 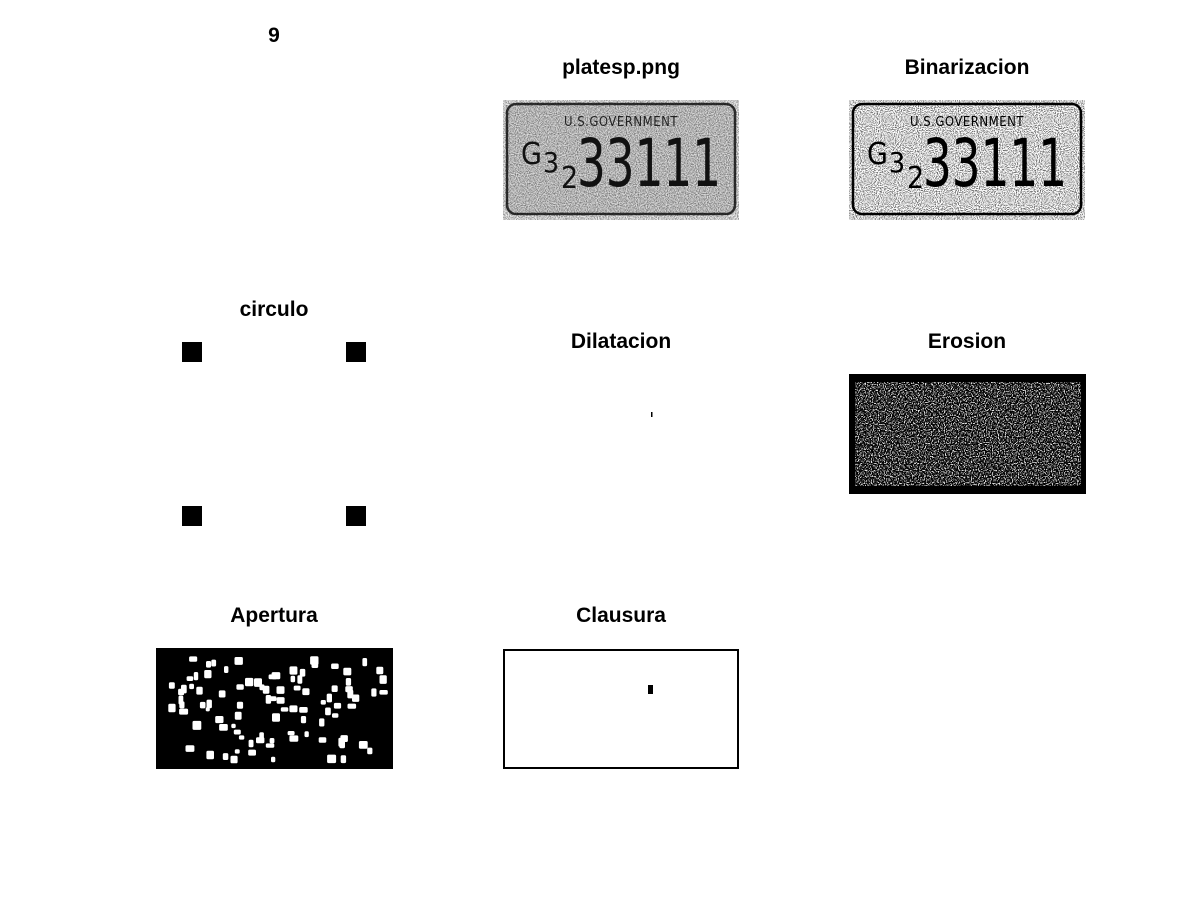 I want to click on binarized-header-text: U.S.GOVERNMENT, so click(x=967, y=122).